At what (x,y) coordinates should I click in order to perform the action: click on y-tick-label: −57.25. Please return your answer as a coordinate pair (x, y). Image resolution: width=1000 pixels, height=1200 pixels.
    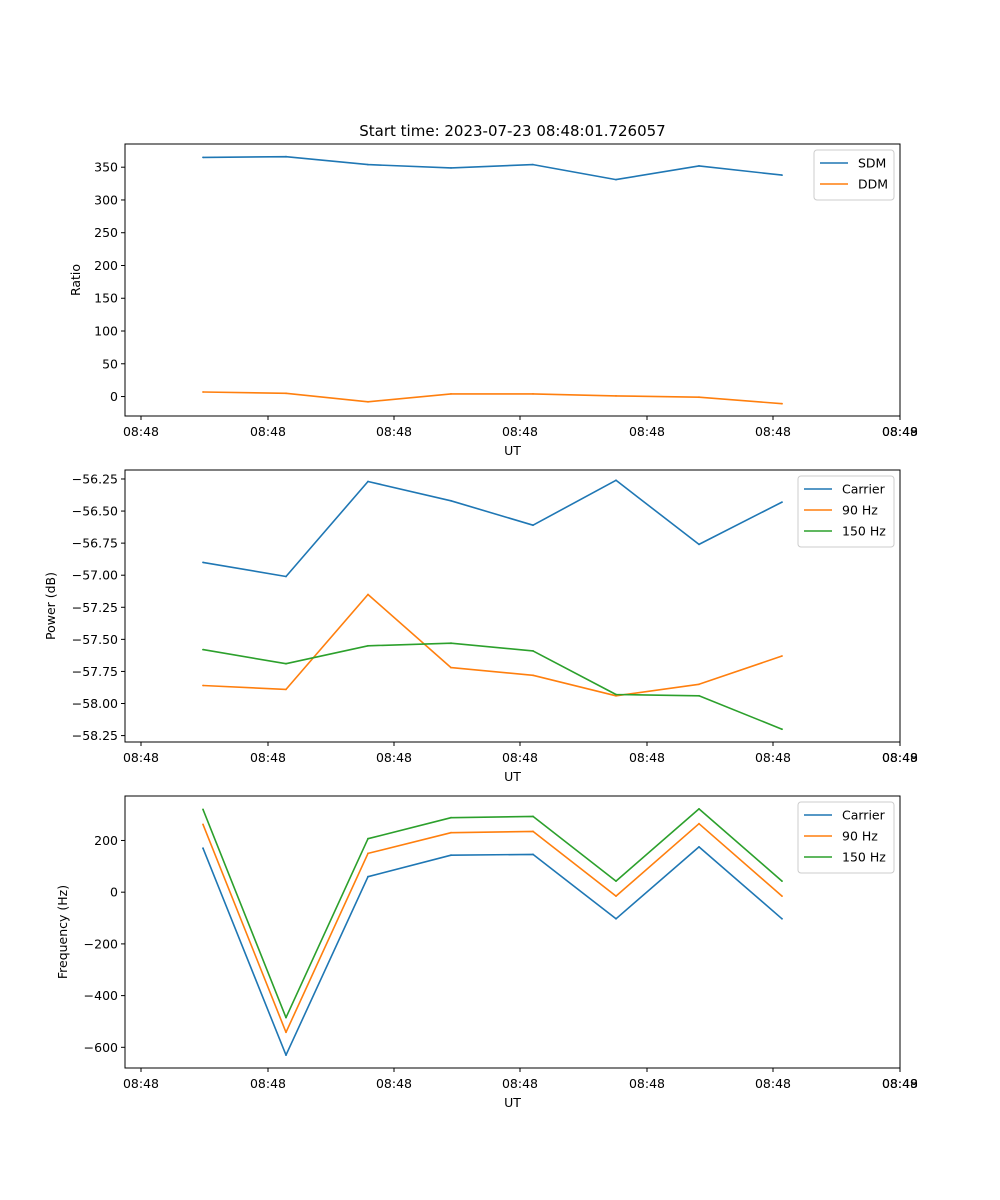
    Looking at the image, I should click on (95, 607).